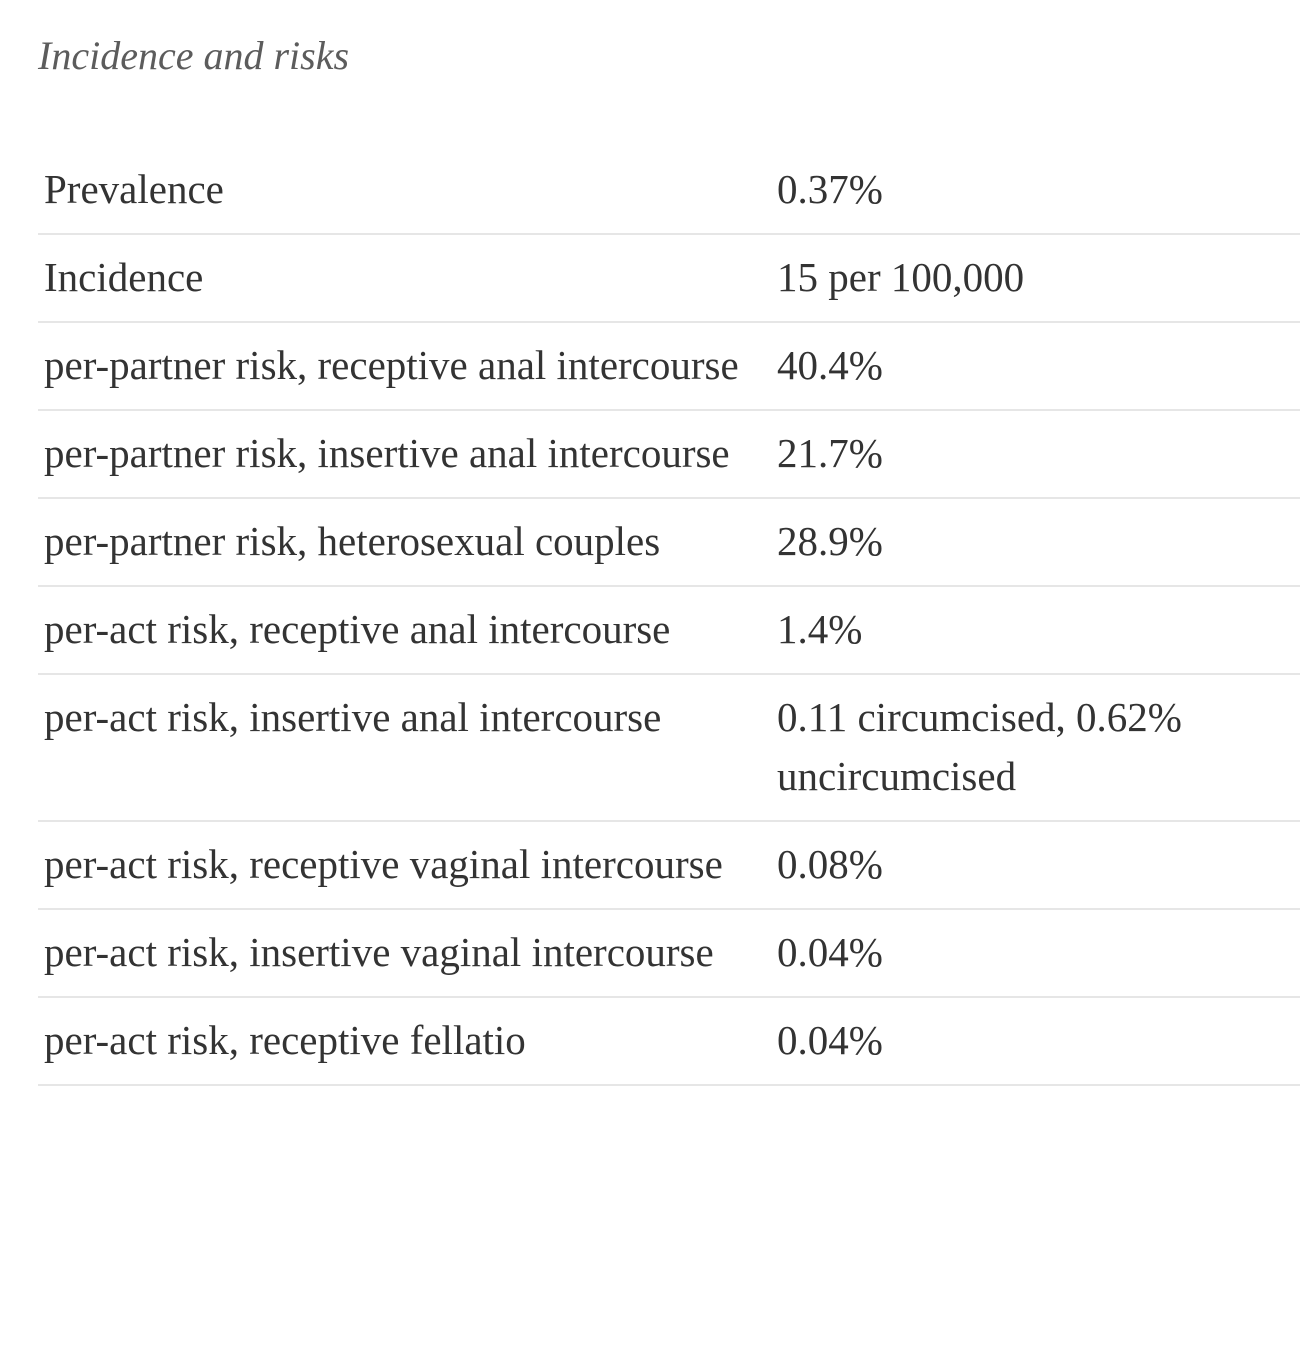 The width and height of the screenshot is (1300, 1352). I want to click on row-label: per-act risk, receptive anal intercourse, so click(357, 629).